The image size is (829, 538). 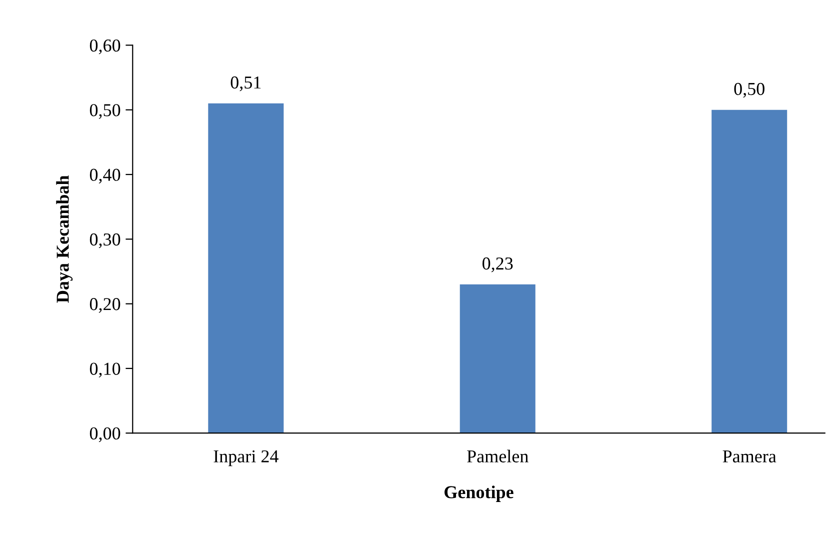 I want to click on y-tick-label: 0,00, so click(x=105, y=434).